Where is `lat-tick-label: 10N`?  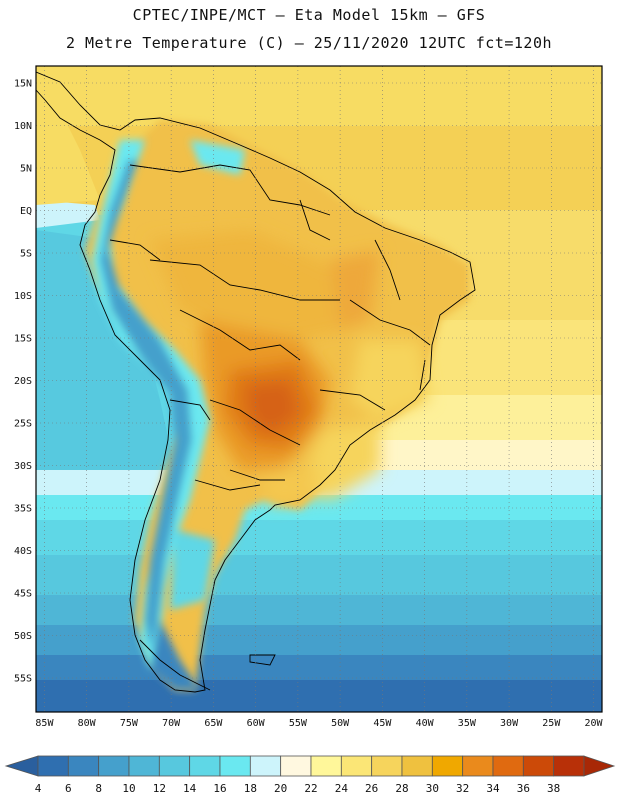
lat-tick-label: 10N is located at coordinates (23, 126).